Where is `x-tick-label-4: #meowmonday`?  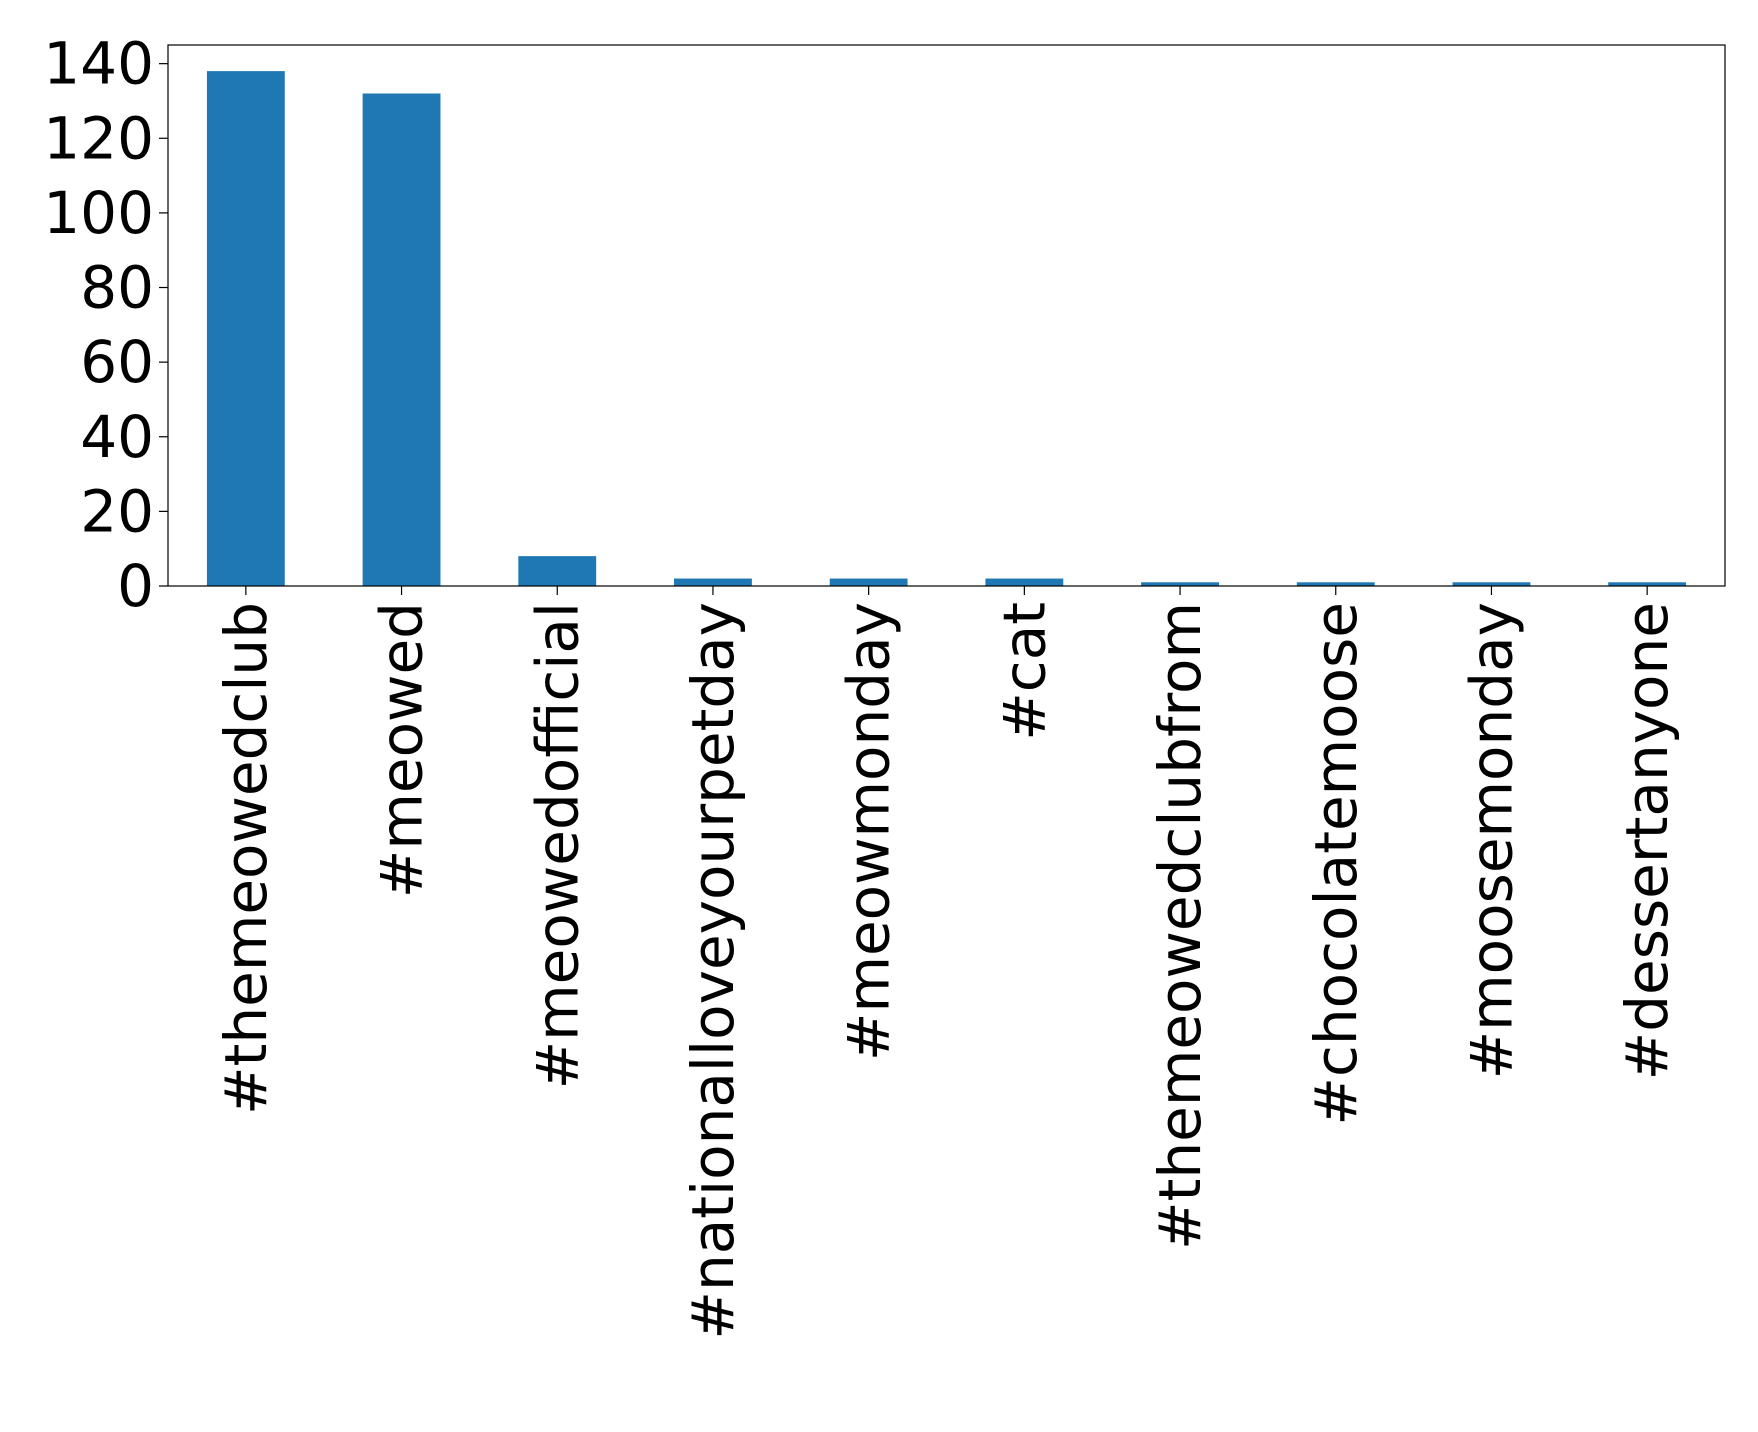 x-tick-label-4: #meowmonday is located at coordinates (869, 831).